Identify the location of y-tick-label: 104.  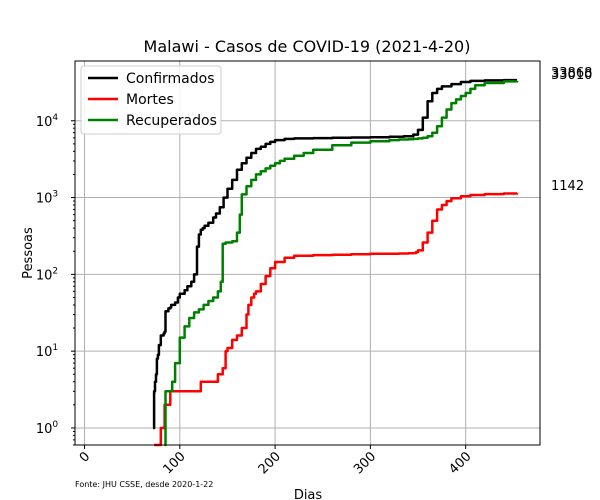
(47, 121).